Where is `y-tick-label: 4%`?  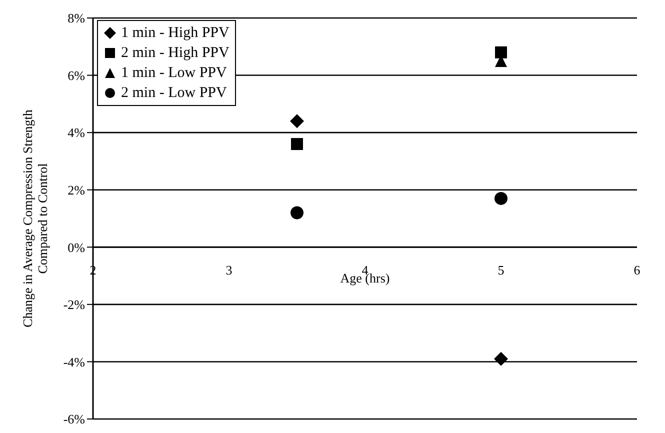
y-tick-label: 4% is located at coordinates (77, 132).